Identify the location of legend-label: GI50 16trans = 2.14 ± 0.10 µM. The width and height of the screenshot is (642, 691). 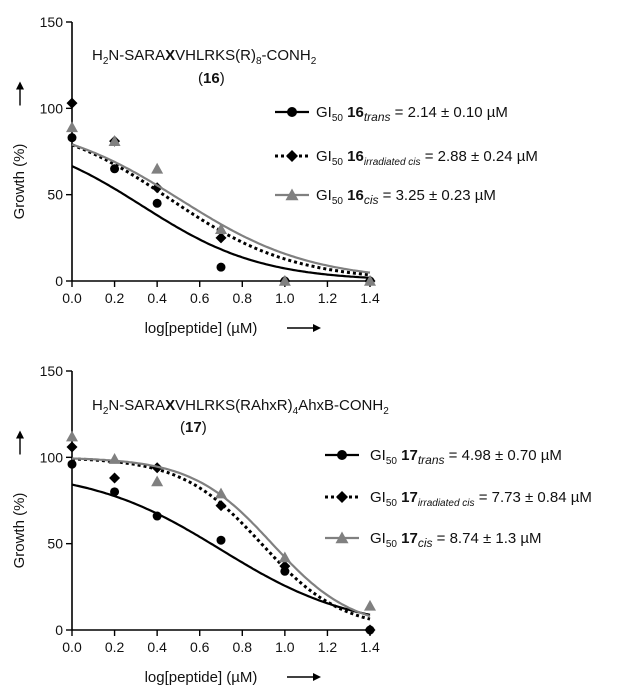
(412, 114).